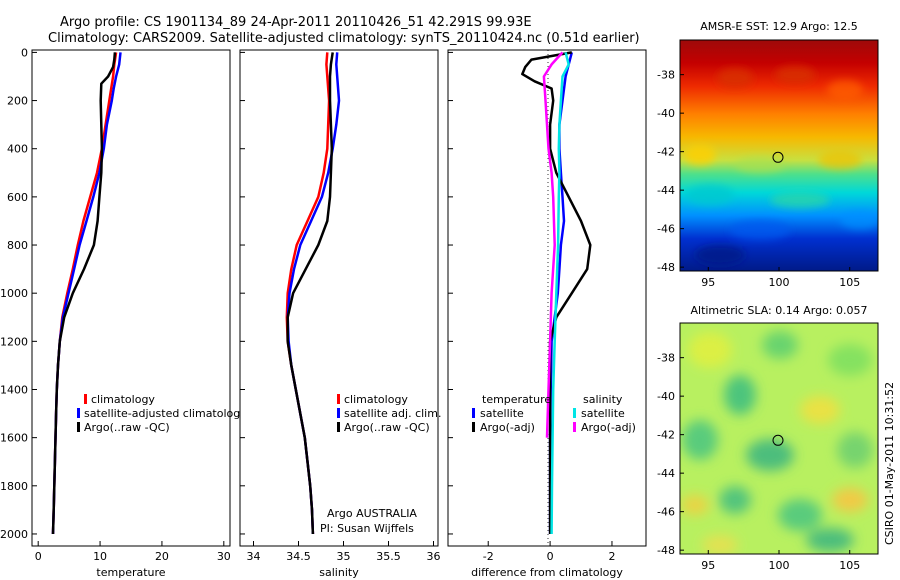 The width and height of the screenshot is (900, 580). What do you see at coordinates (14, 293) in the screenshot?
I see `depth-tick-label: 1000` at bounding box center [14, 293].